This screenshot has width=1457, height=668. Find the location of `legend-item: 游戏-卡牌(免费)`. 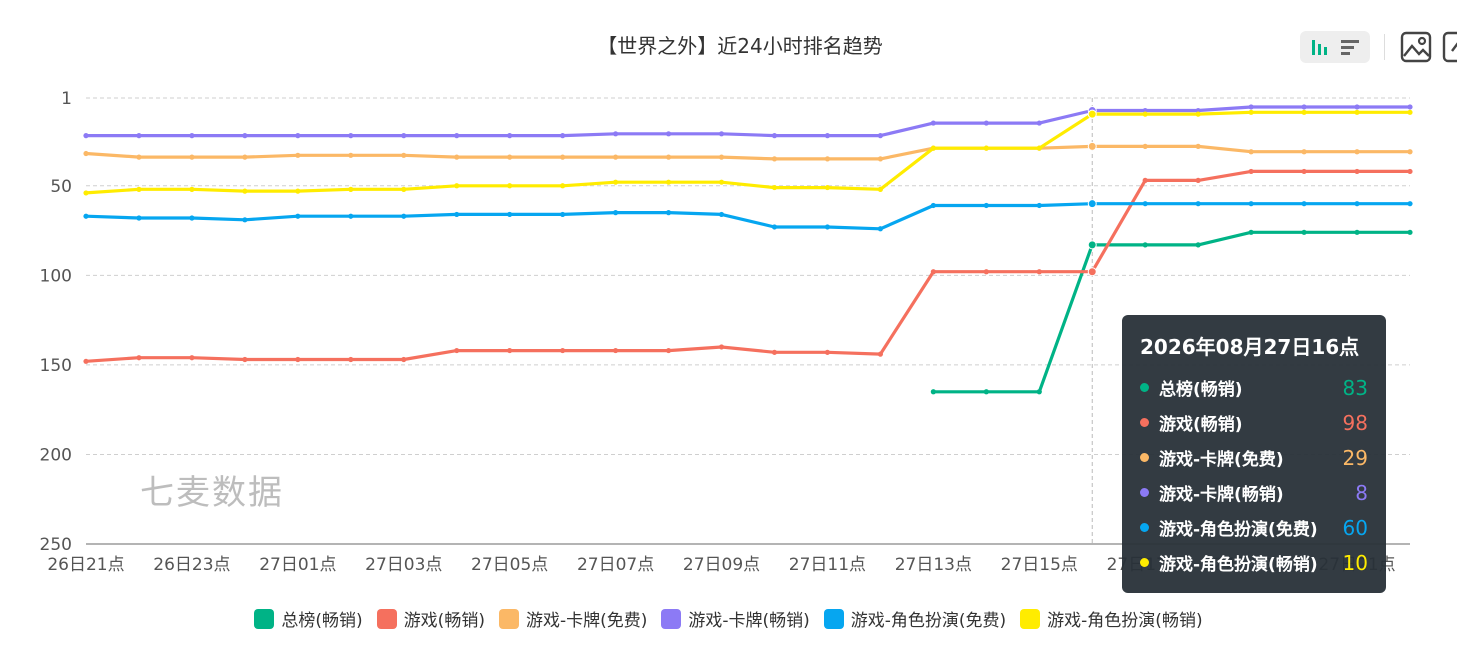

legend-item: 游戏-卡牌(免费) is located at coordinates (572, 618).